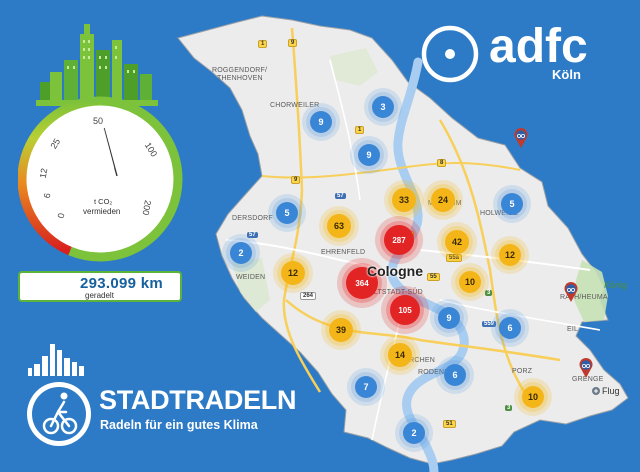 Image resolution: width=640 pixels, height=472 pixels. What do you see at coordinates (423, 330) in the screenshot?
I see `highway-ring-south` at bounding box center [423, 330].